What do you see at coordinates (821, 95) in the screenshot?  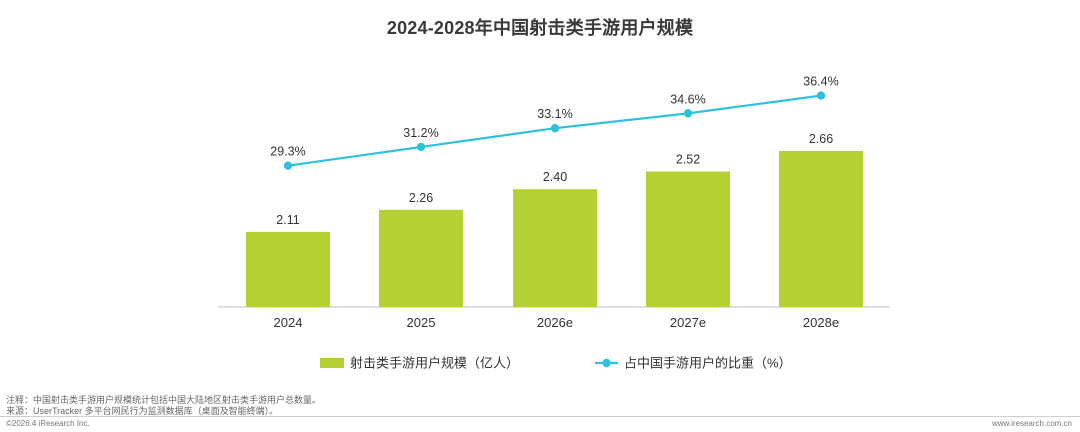 I see `share-point-2028e` at bounding box center [821, 95].